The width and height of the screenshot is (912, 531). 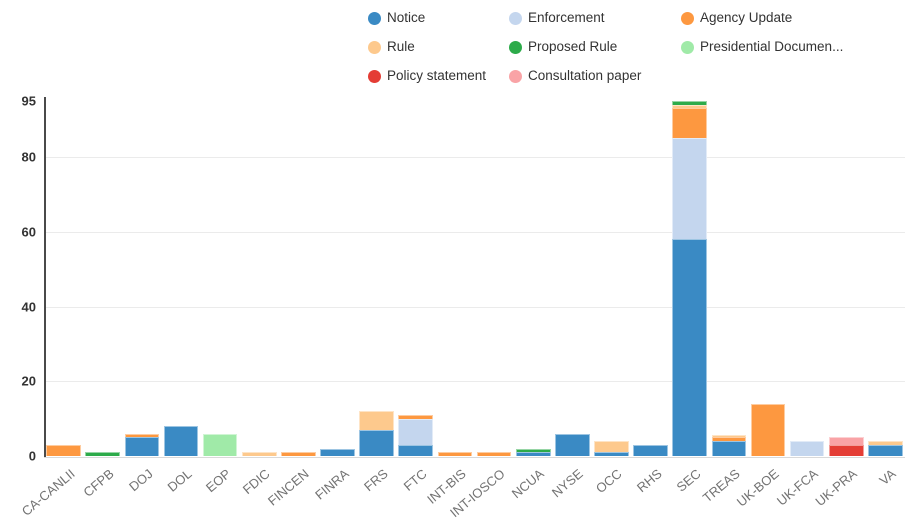 I want to click on x-tick-label: FRS, so click(x=375, y=480).